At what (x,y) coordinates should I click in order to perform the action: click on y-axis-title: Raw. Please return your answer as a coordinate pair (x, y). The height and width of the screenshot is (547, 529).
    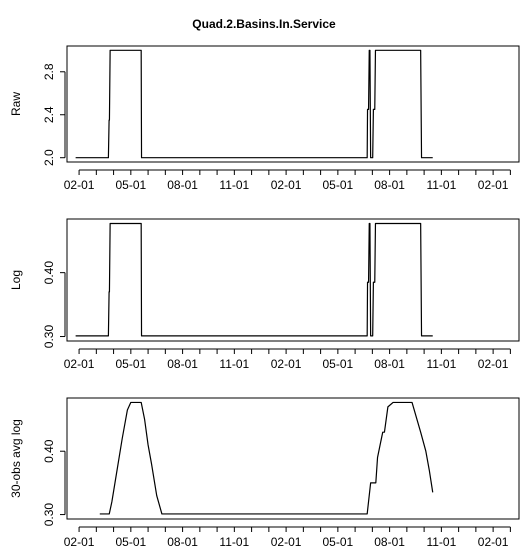
    Looking at the image, I should click on (16, 104).